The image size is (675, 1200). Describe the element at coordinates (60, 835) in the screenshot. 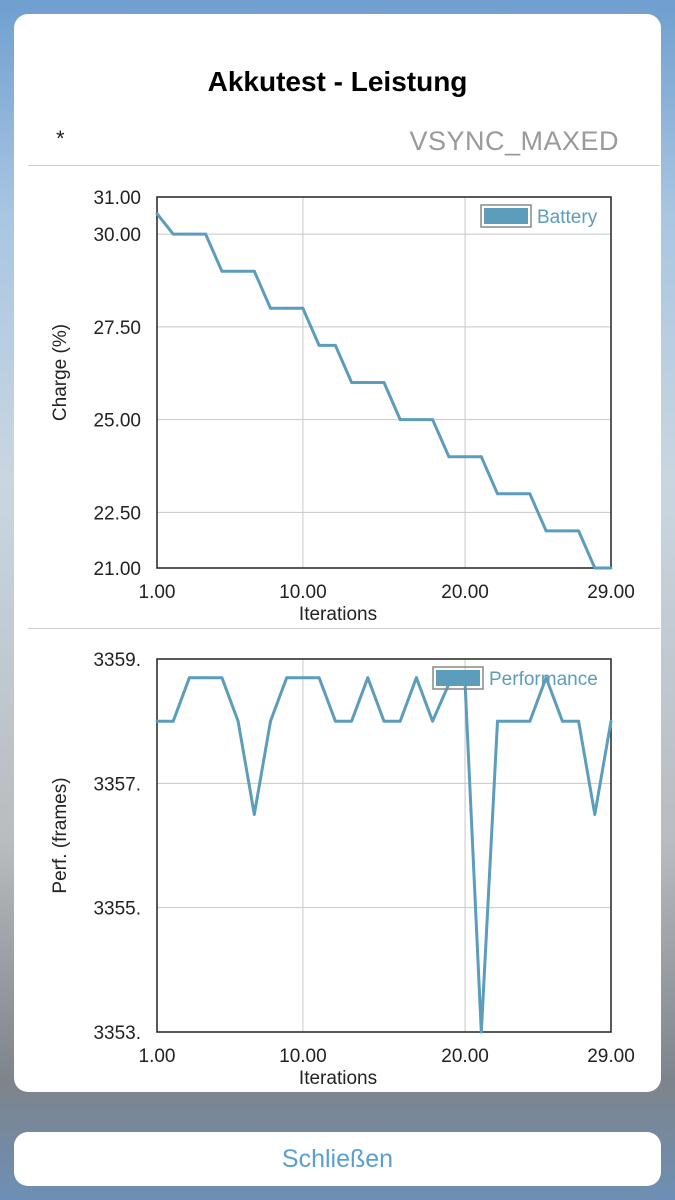

I see `y-axis-label: Perf. (frames)` at that location.